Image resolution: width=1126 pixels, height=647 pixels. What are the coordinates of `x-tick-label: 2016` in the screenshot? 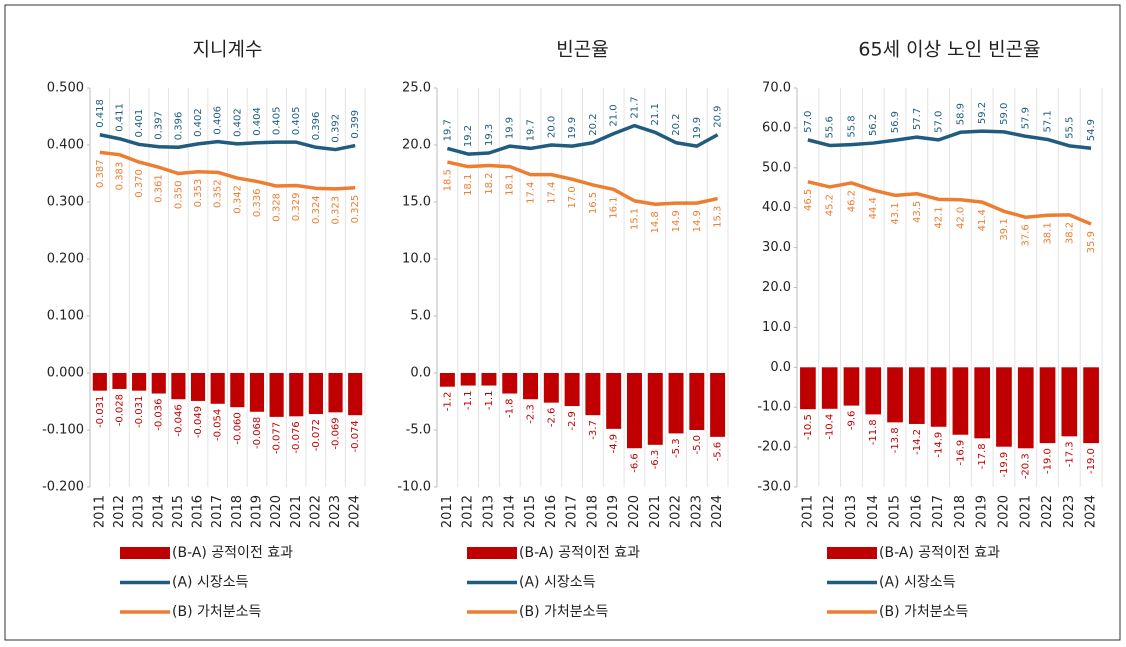 It's located at (198, 511).